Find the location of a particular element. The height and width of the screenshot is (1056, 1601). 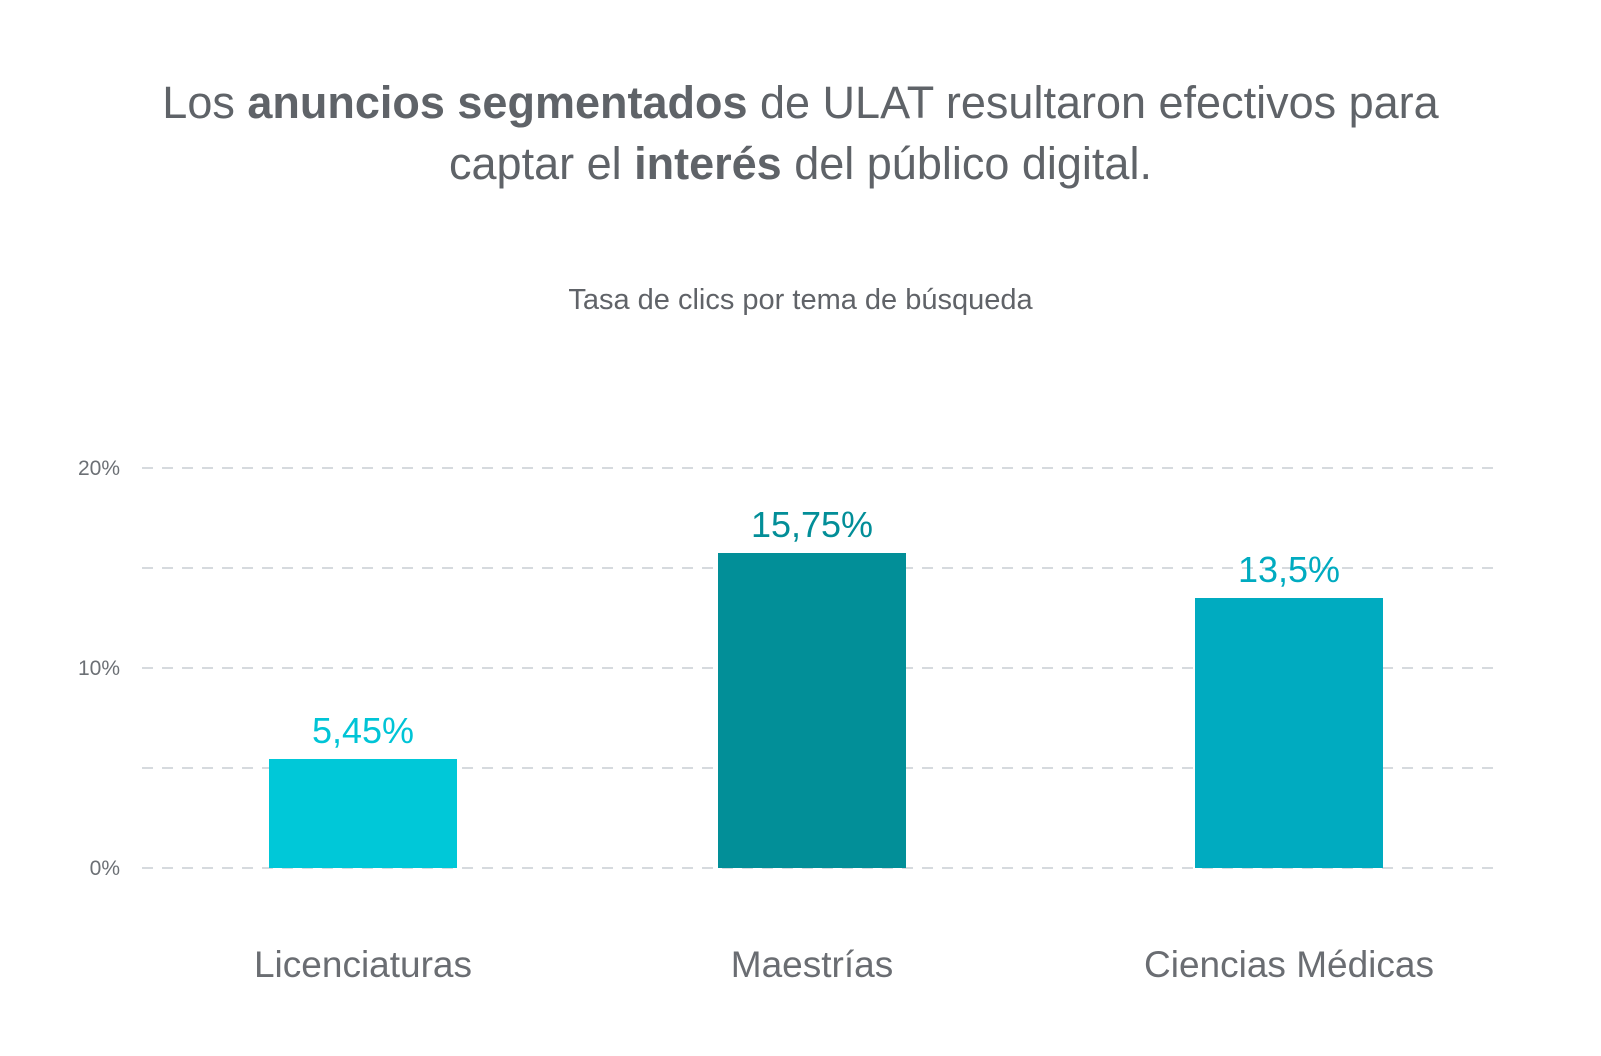

y-axis-tick-labels: 0% 10% 20% is located at coordinates (99, 668).